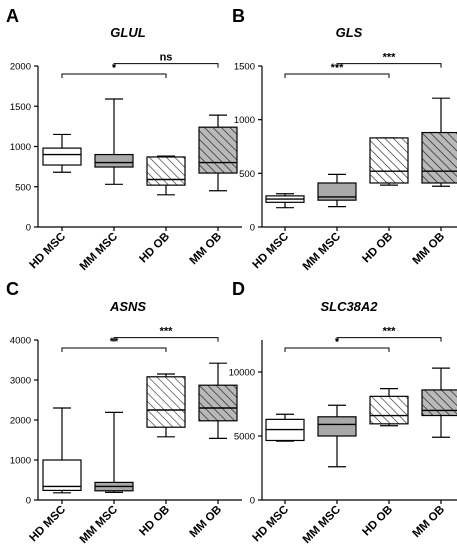  Describe the element at coordinates (242, 373) in the screenshot. I see `y-tick-label: 10000` at that location.